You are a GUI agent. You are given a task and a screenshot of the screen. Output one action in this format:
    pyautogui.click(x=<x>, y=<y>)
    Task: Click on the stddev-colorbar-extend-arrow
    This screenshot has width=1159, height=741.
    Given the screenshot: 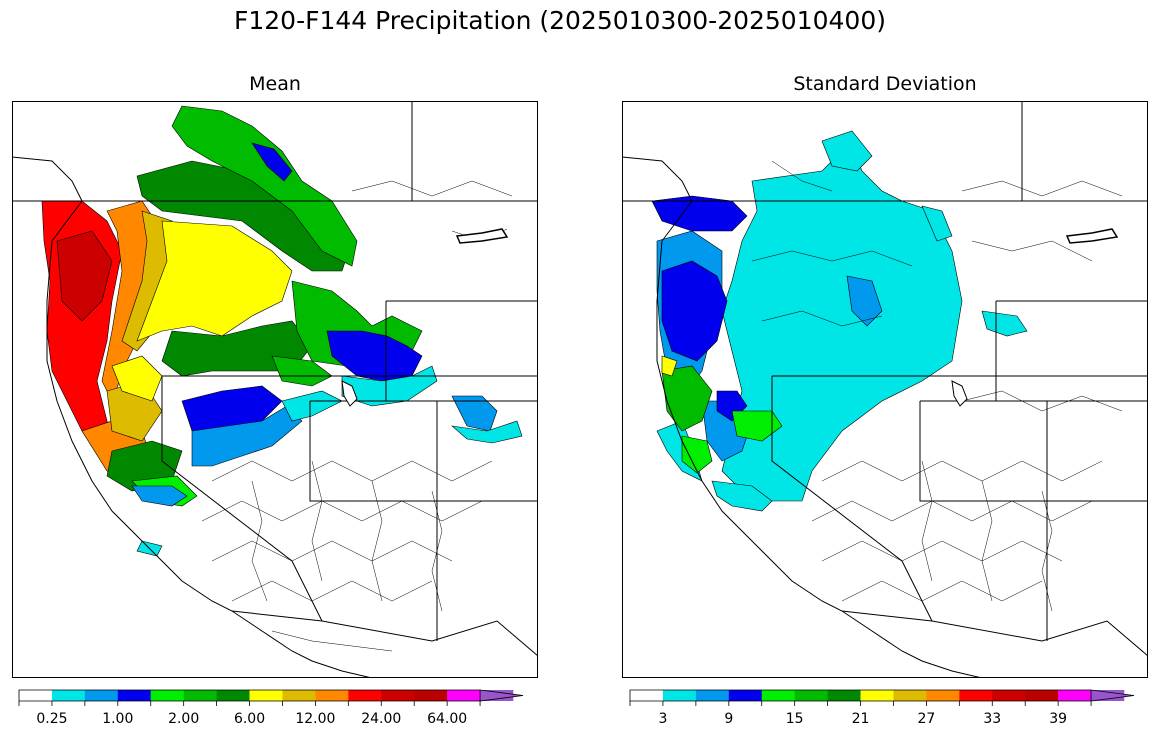 What is the action you would take?
    pyautogui.click(x=1112, y=695)
    